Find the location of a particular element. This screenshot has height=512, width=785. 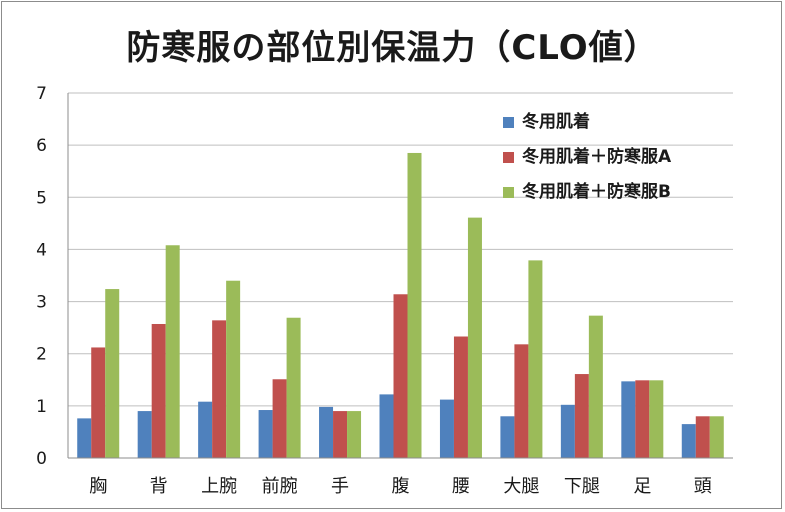

x-tick-label: 腰 is located at coordinates (461, 486).